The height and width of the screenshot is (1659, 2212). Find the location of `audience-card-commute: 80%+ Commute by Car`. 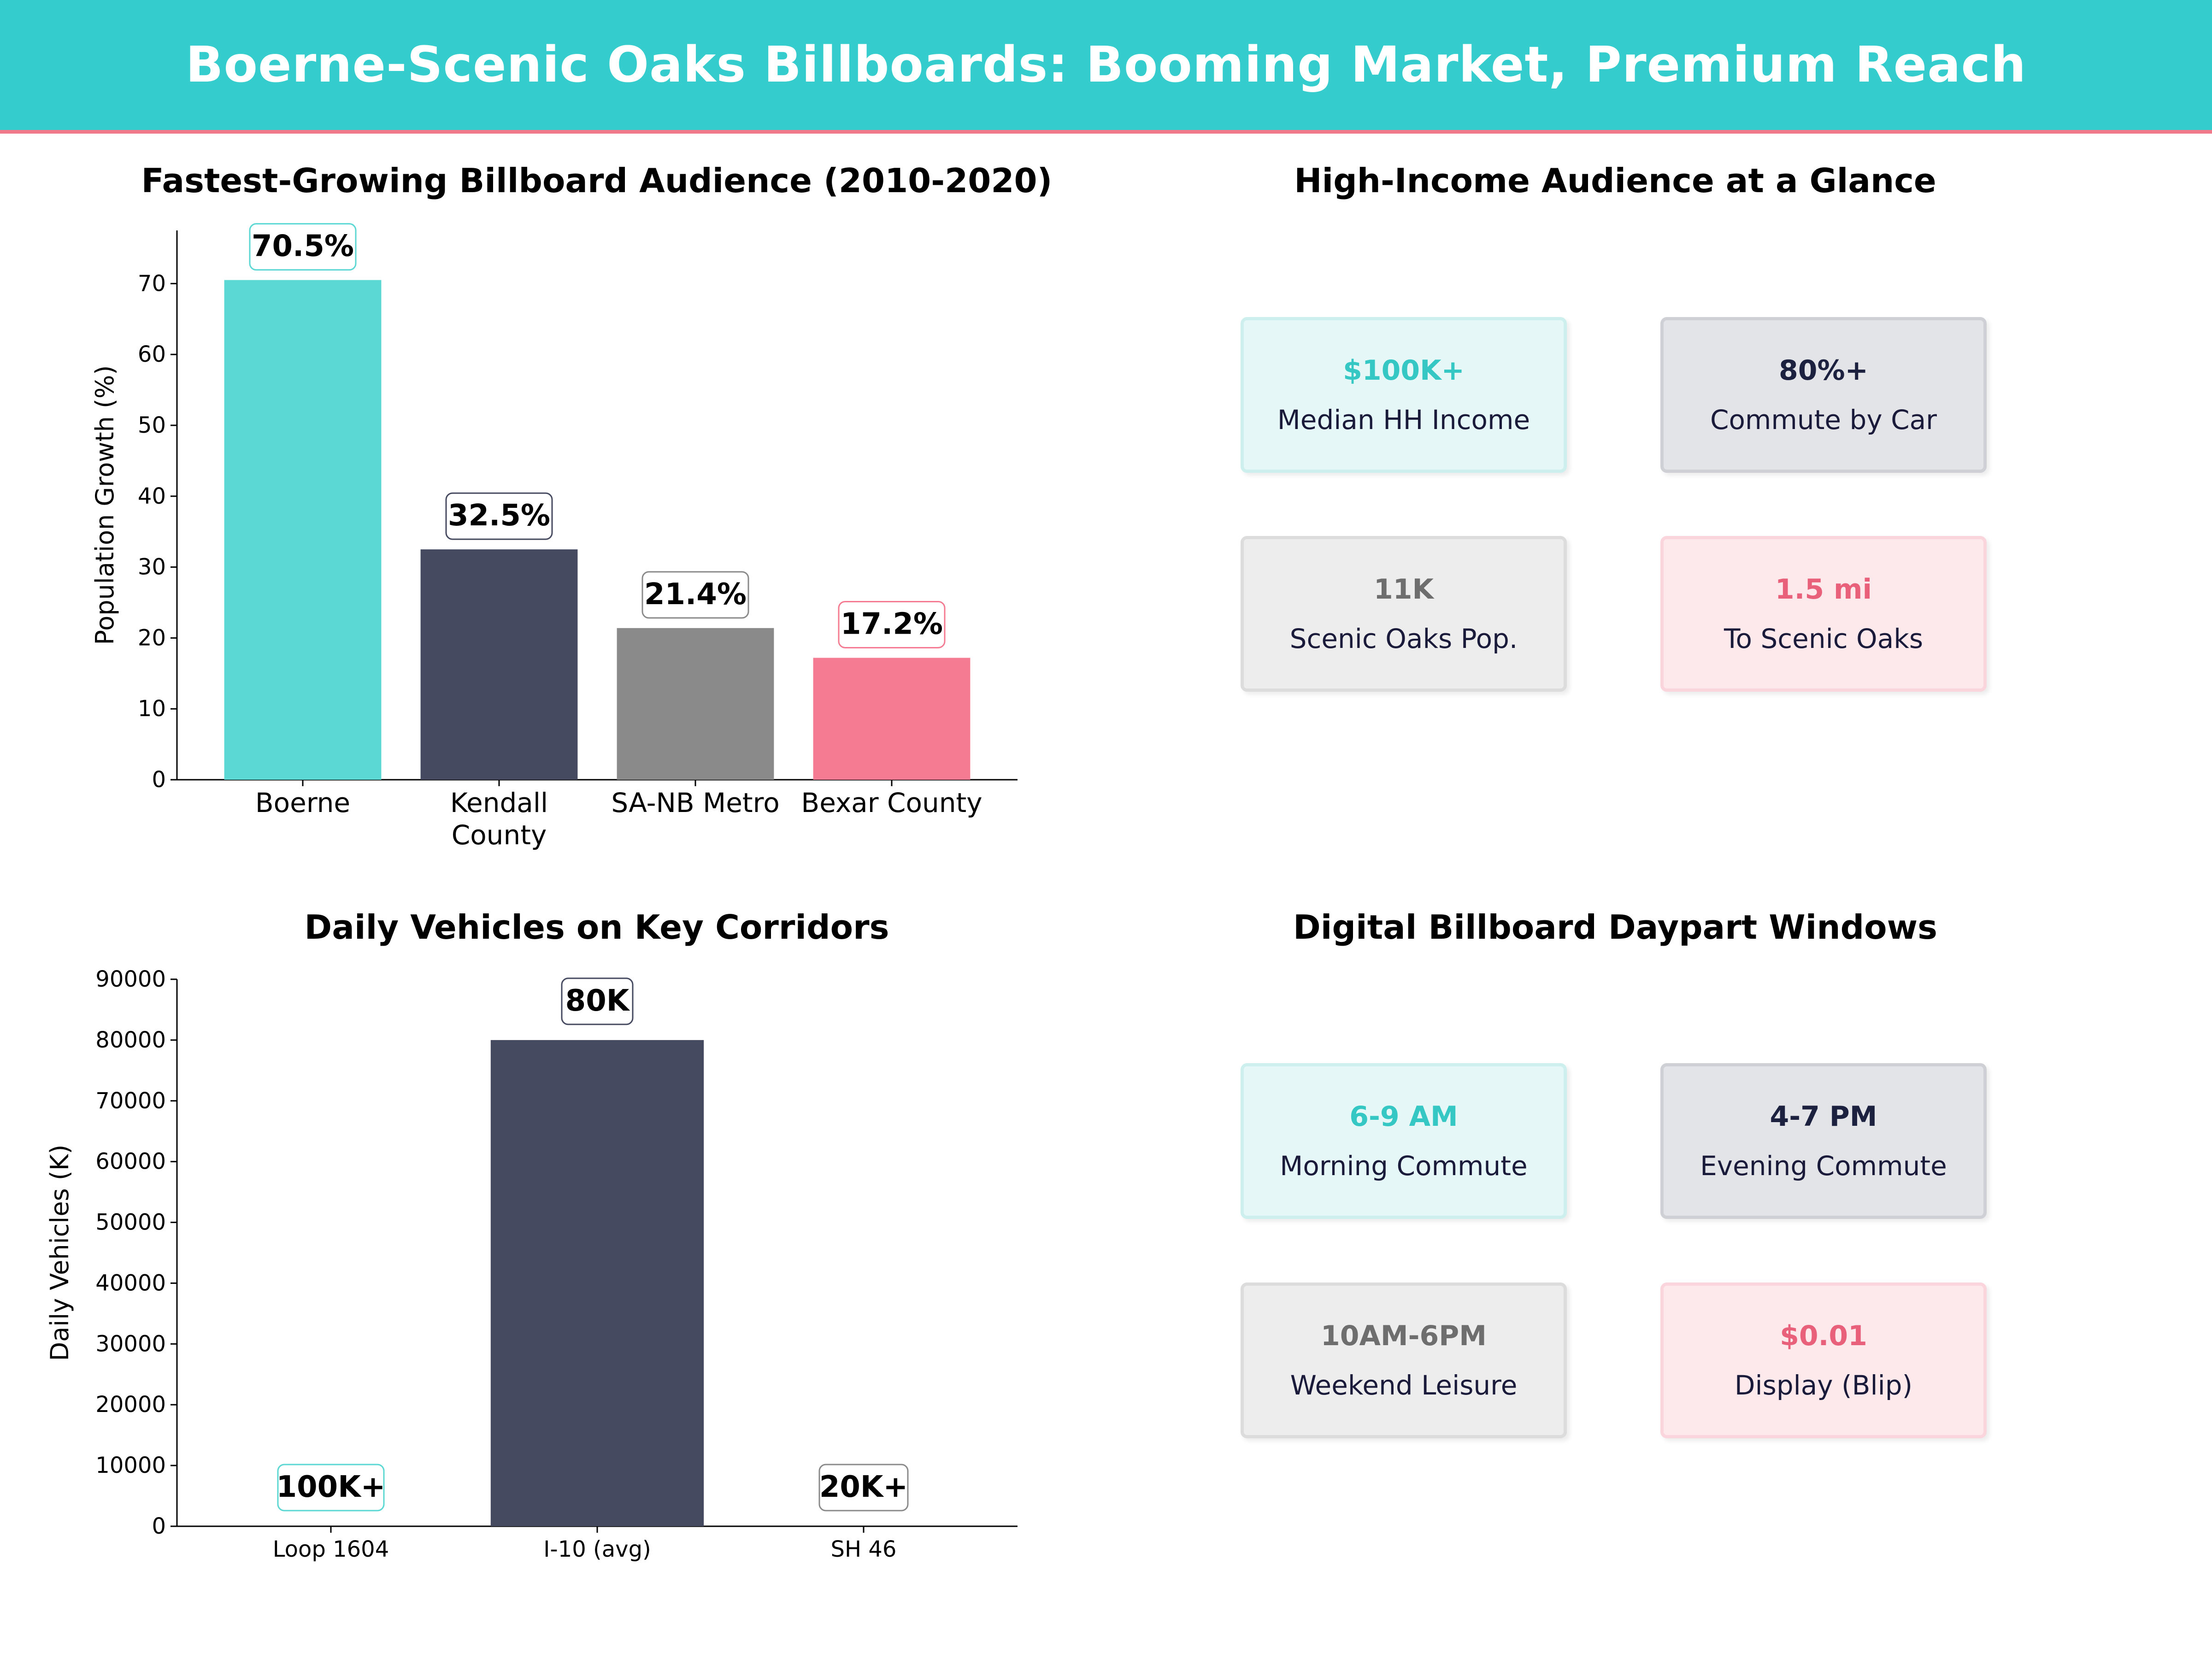

audience-card-commute: 80%+ Commute by Car is located at coordinates (1823, 395).